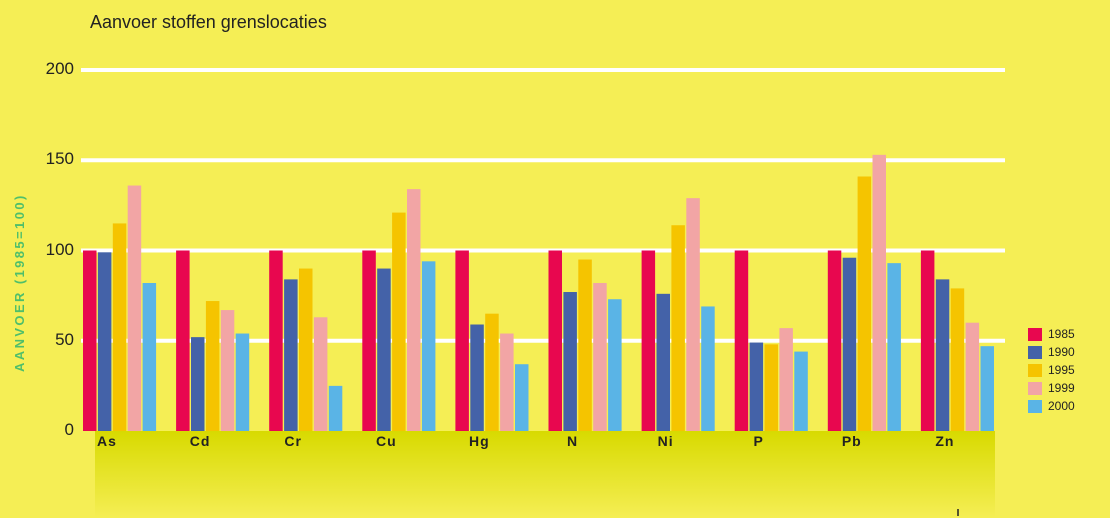 The image size is (1110, 518). What do you see at coordinates (879, 292) in the screenshot?
I see `bar-pb-1999` at bounding box center [879, 292].